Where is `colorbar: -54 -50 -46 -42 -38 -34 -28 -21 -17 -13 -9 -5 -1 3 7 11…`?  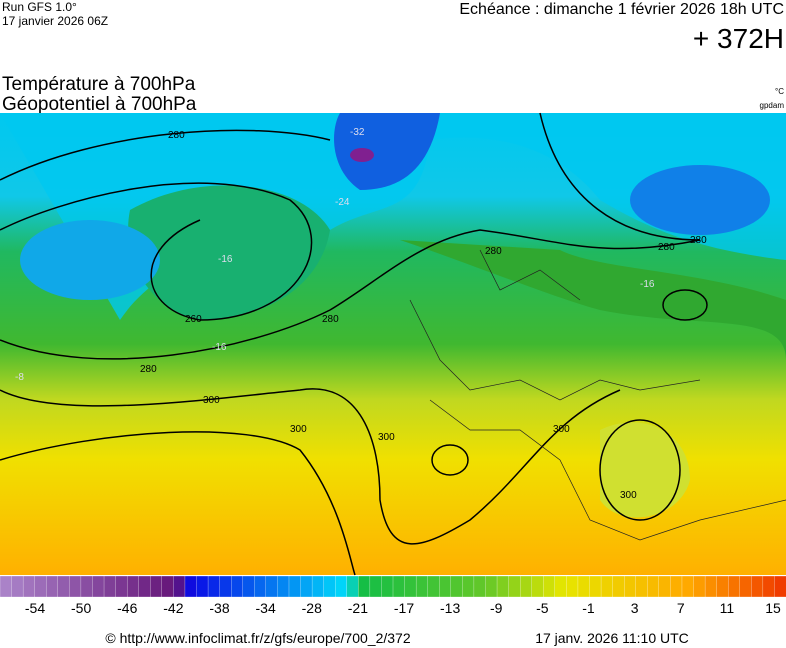 colorbar: -54 -50 -46 -42 -38 -34 -28 -21 -17 -13 -9 -5 -1 3 7 11… is located at coordinates (393, 595).